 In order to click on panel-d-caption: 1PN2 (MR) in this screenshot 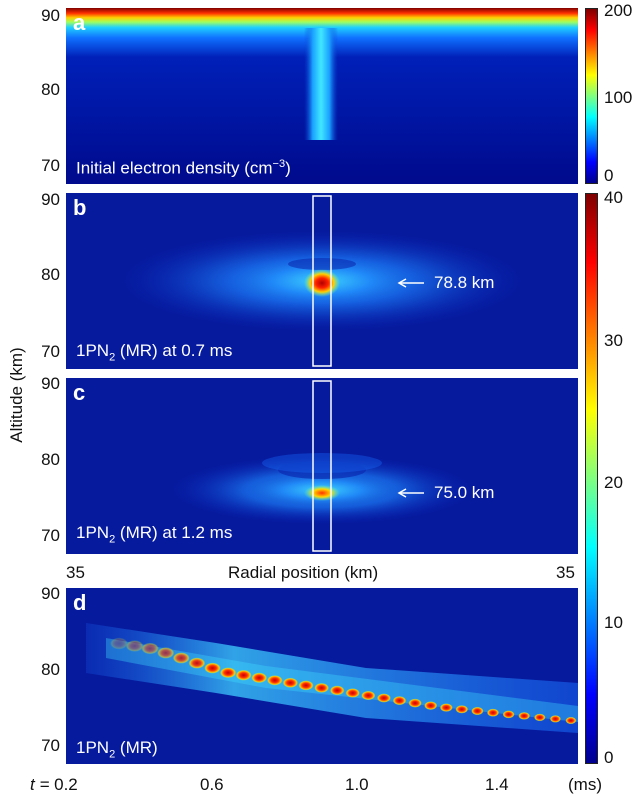, I will do `click(117, 749)`.